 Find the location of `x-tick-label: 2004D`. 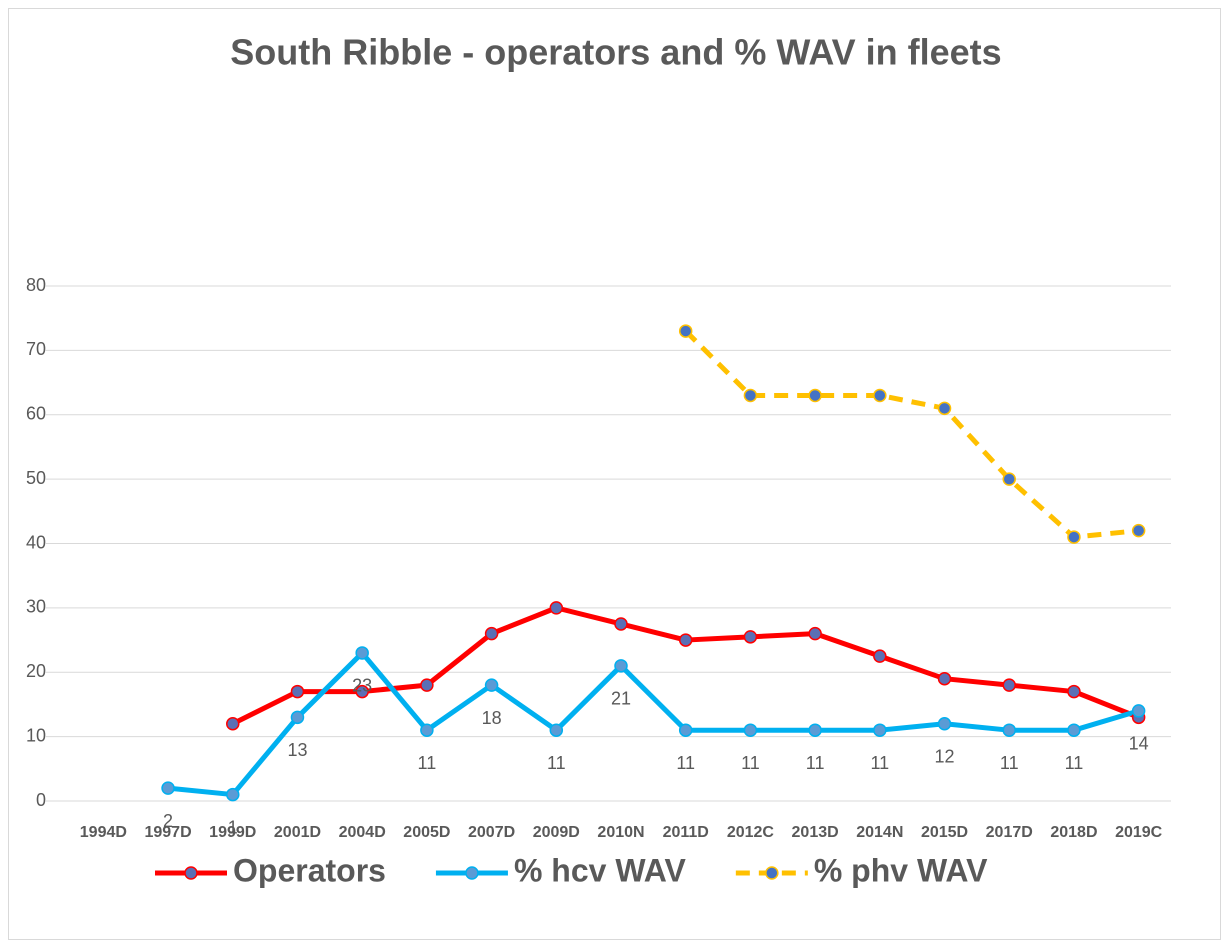

x-tick-label: 2004D is located at coordinates (362, 832).